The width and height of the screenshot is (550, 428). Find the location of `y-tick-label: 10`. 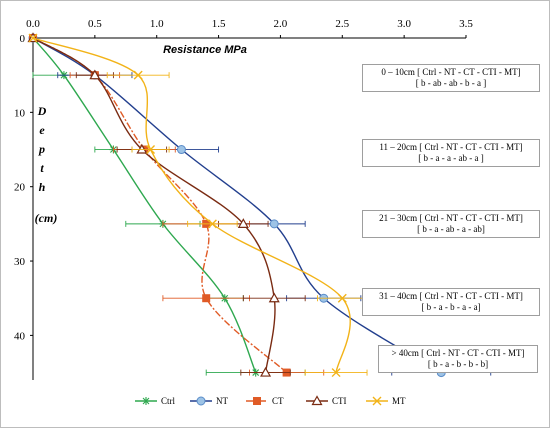

y-tick-label: 10 is located at coordinates (20, 113).